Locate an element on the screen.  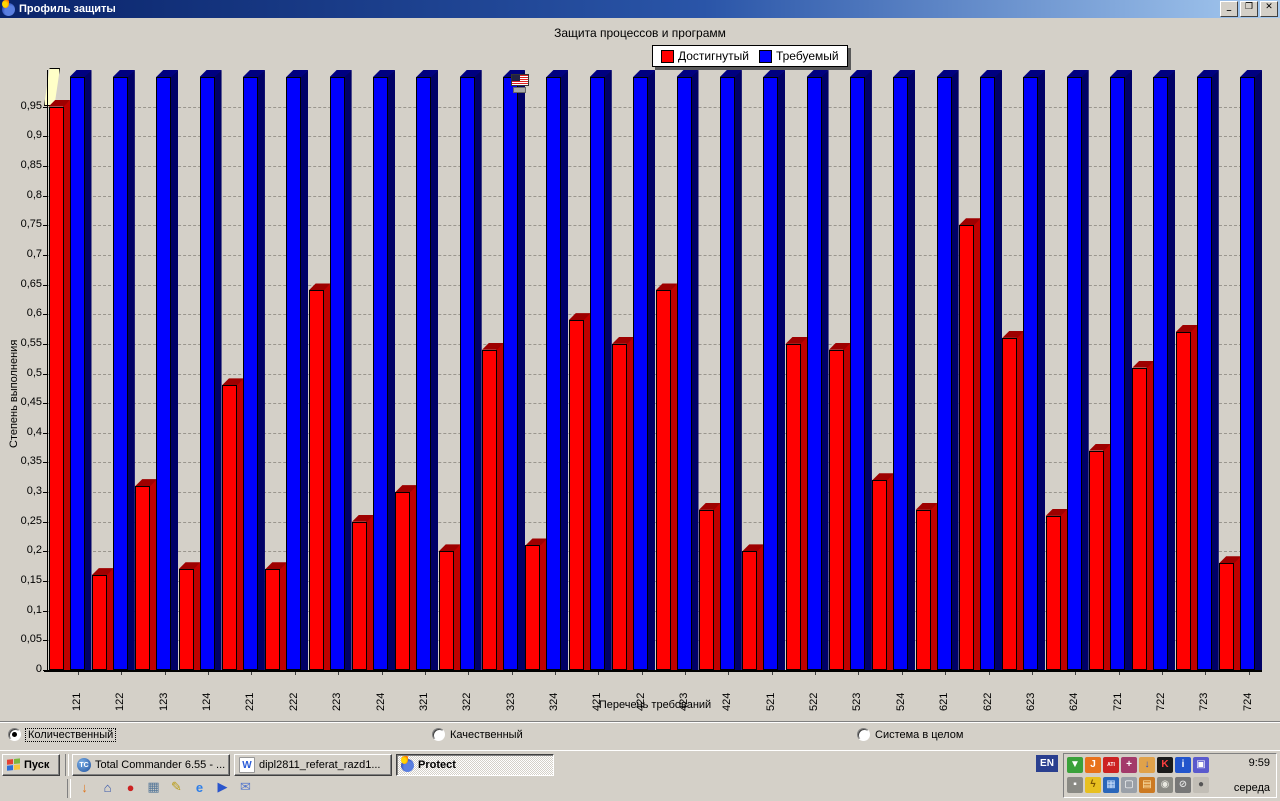
antivirus-shield-icon: + is located at coordinates (1129, 764).